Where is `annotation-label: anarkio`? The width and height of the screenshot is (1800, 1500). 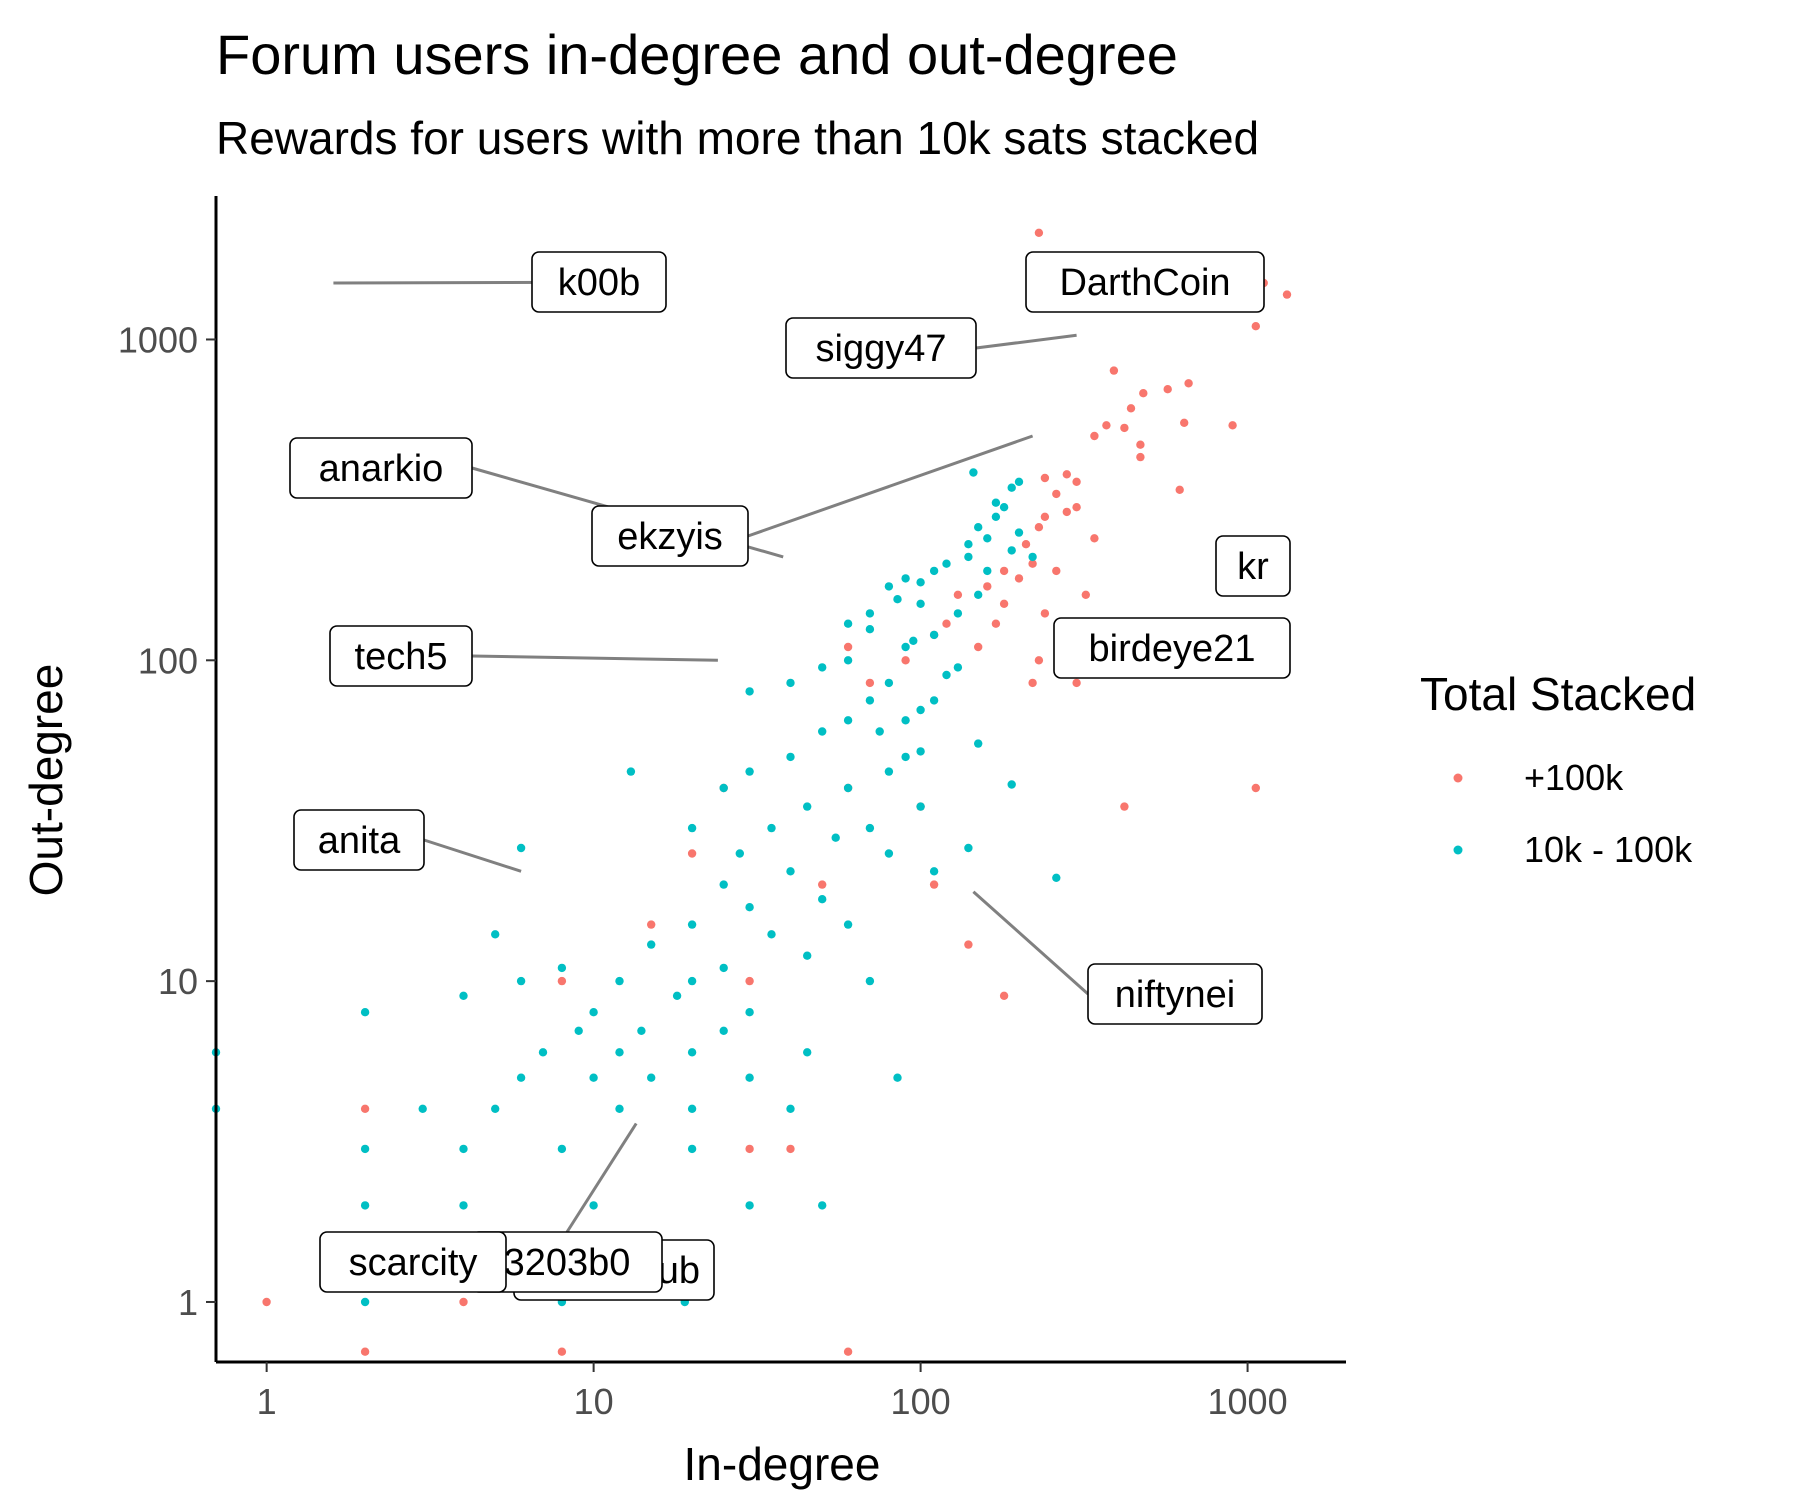
annotation-label: anarkio is located at coordinates (381, 468).